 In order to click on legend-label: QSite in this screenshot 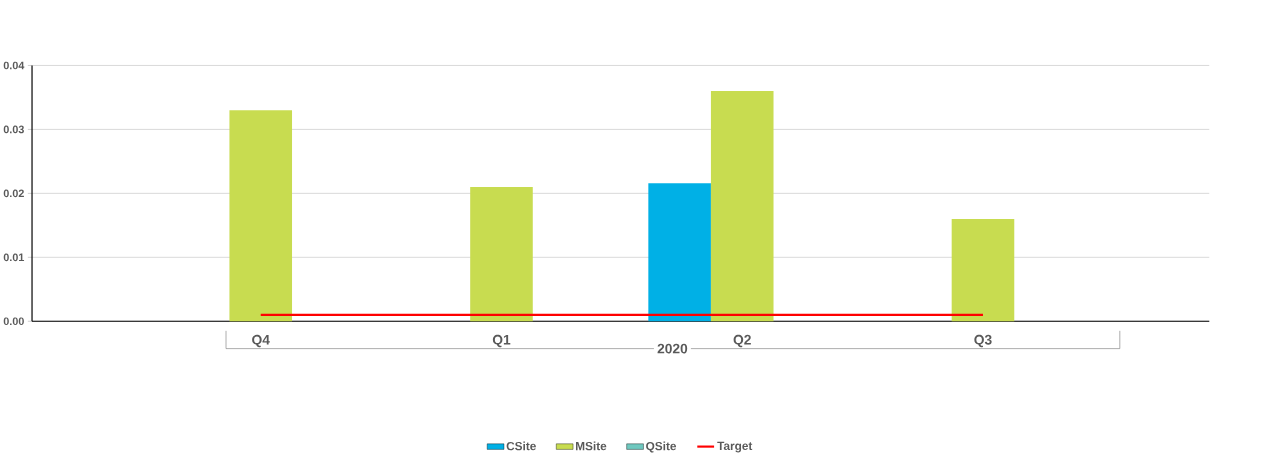, I will do `click(661, 447)`.